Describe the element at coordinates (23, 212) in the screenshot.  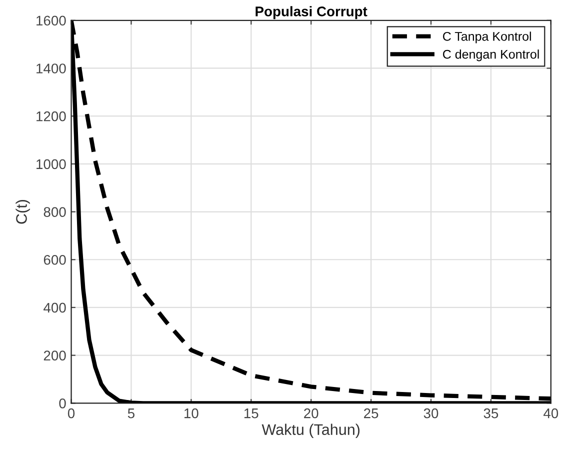
I see `y-axis-title: C(t)` at that location.